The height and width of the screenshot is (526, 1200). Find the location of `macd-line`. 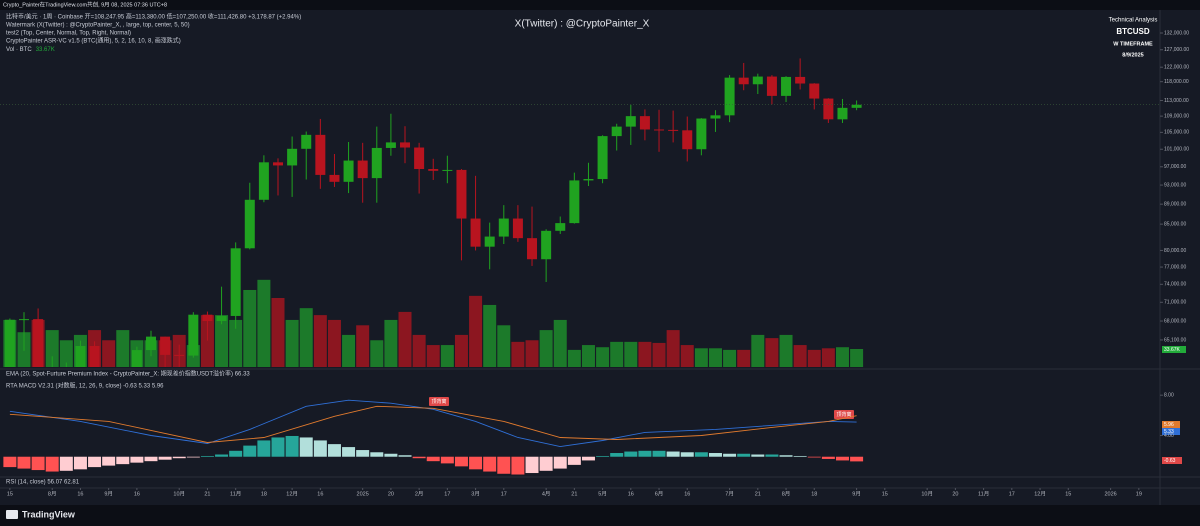

macd-line is located at coordinates (433, 424).